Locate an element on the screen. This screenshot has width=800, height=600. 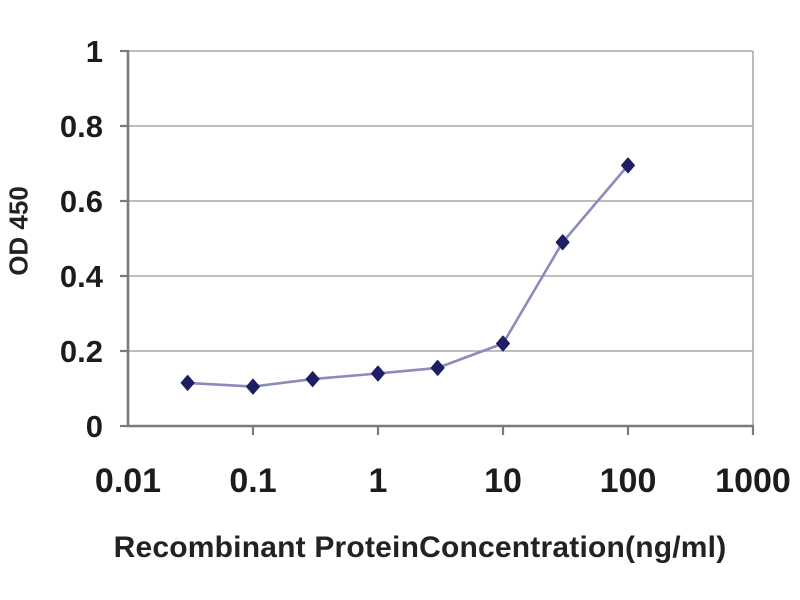
y-tick-label: 0.6 is located at coordinates (81, 201).